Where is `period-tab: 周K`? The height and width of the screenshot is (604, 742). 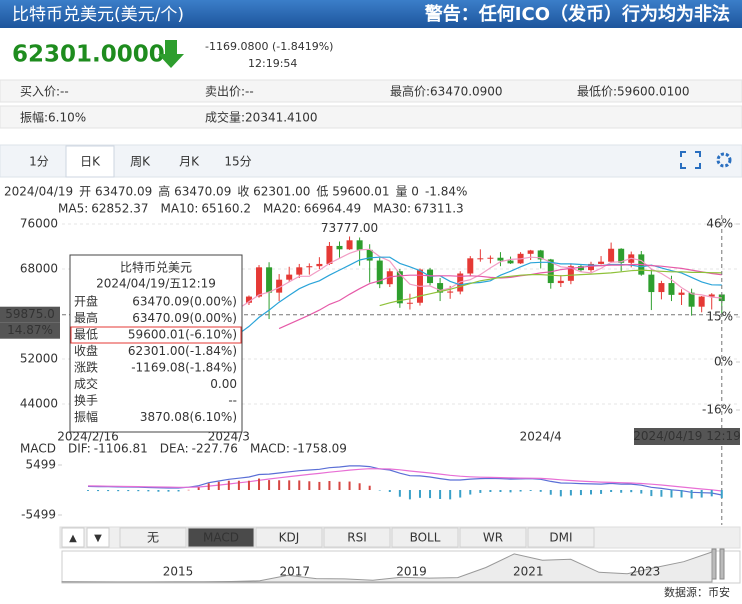 period-tab: 周K is located at coordinates (140, 162).